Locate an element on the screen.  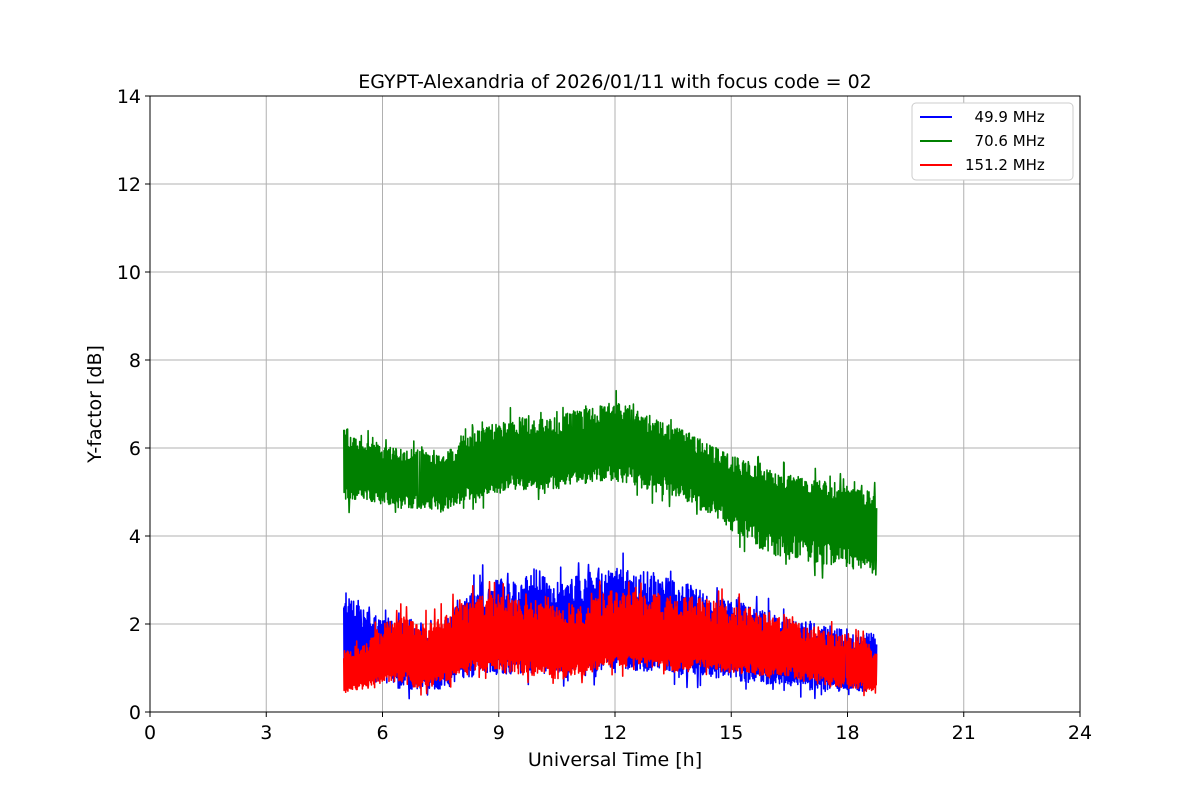
legend: 49.9 MHz 70.6 MHz 151.2 MHz is located at coordinates (992, 141).